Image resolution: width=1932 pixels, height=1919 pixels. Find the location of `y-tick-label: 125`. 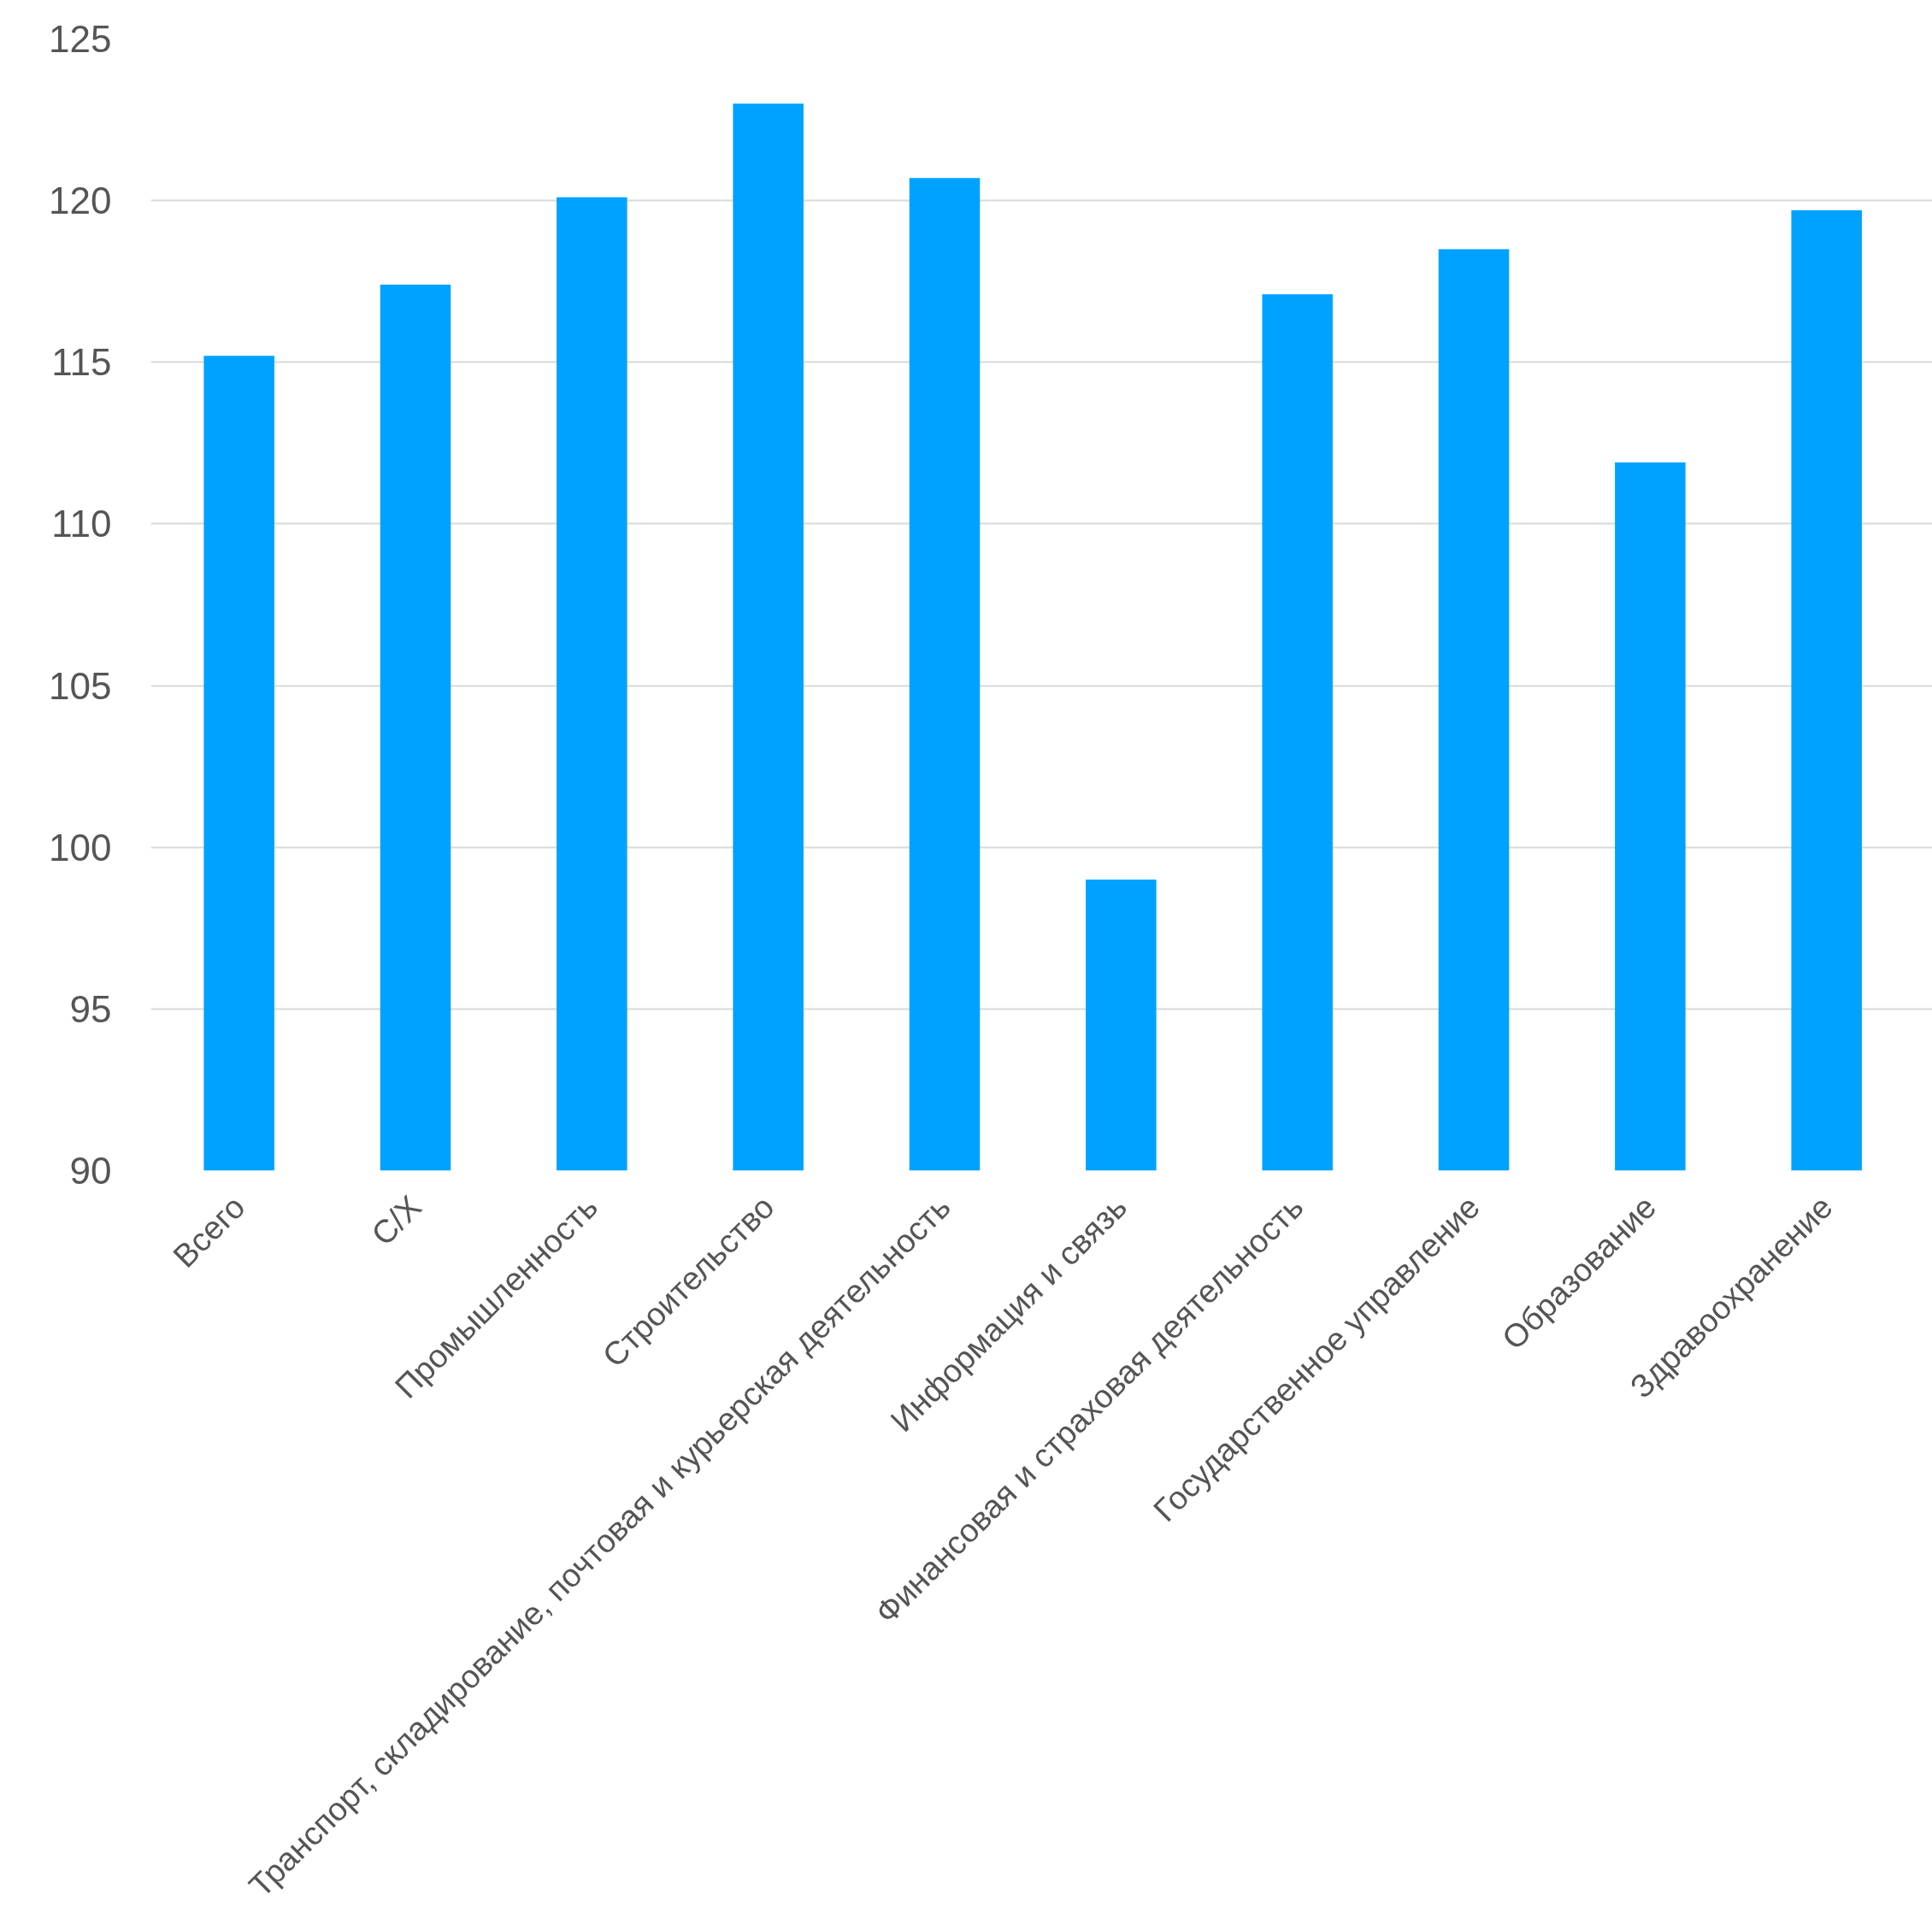

y-tick-label: 125 is located at coordinates (80, 39).